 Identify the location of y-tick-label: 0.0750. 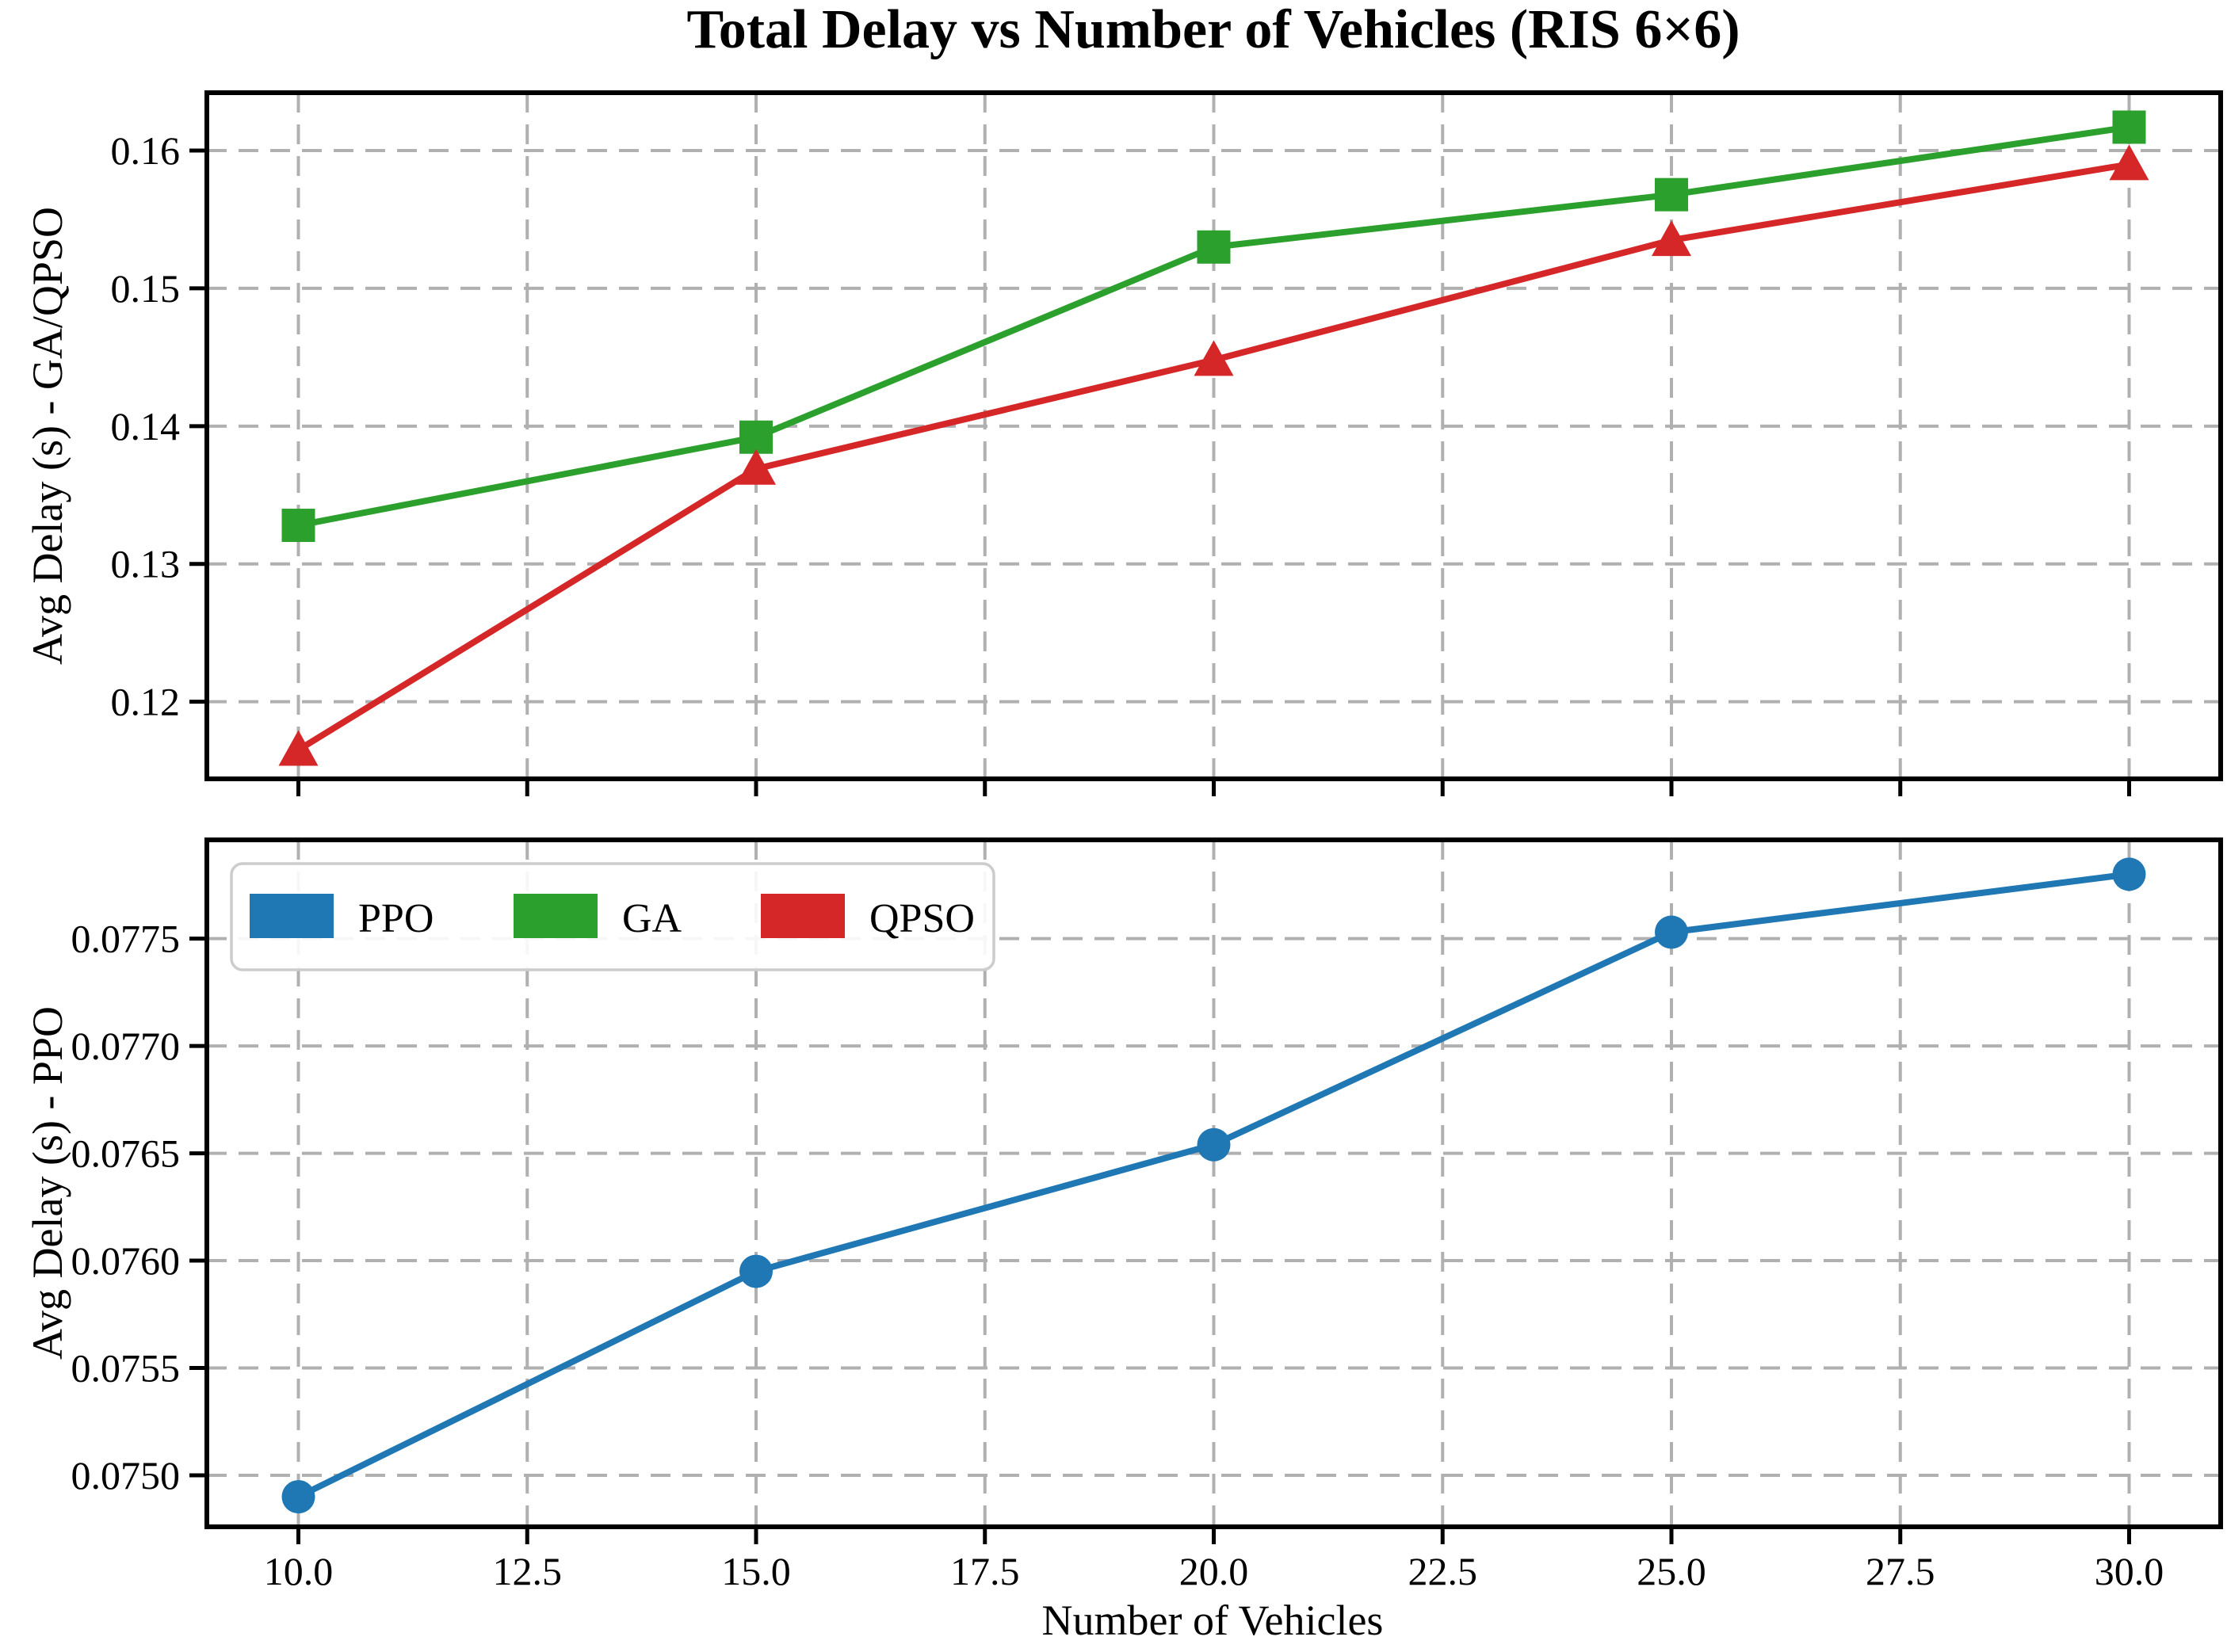
(126, 1475).